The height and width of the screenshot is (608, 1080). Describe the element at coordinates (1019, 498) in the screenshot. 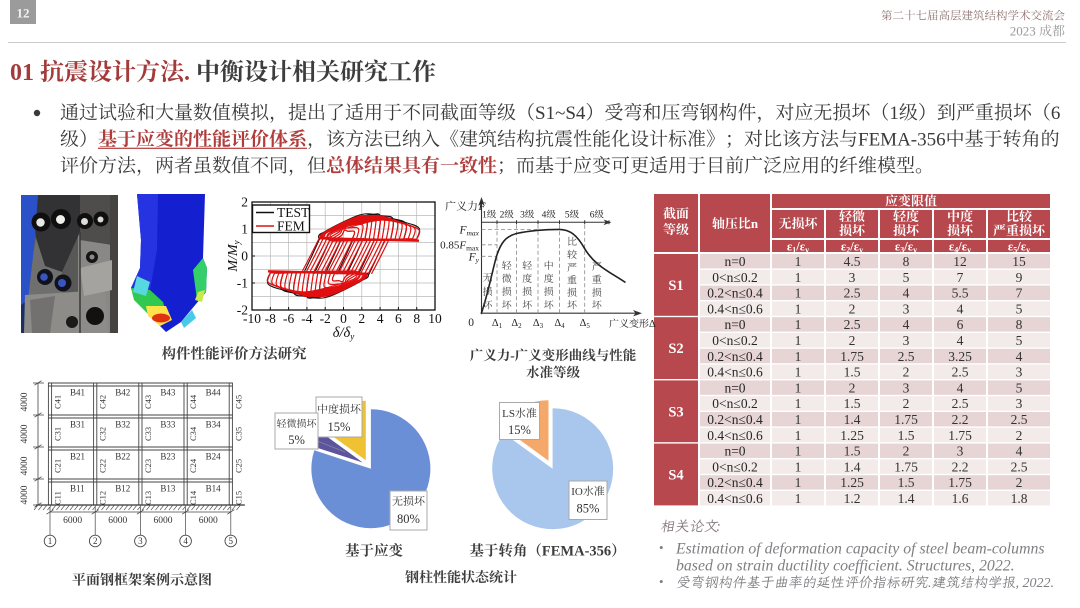

I see `svg-text: 1.8` at that location.